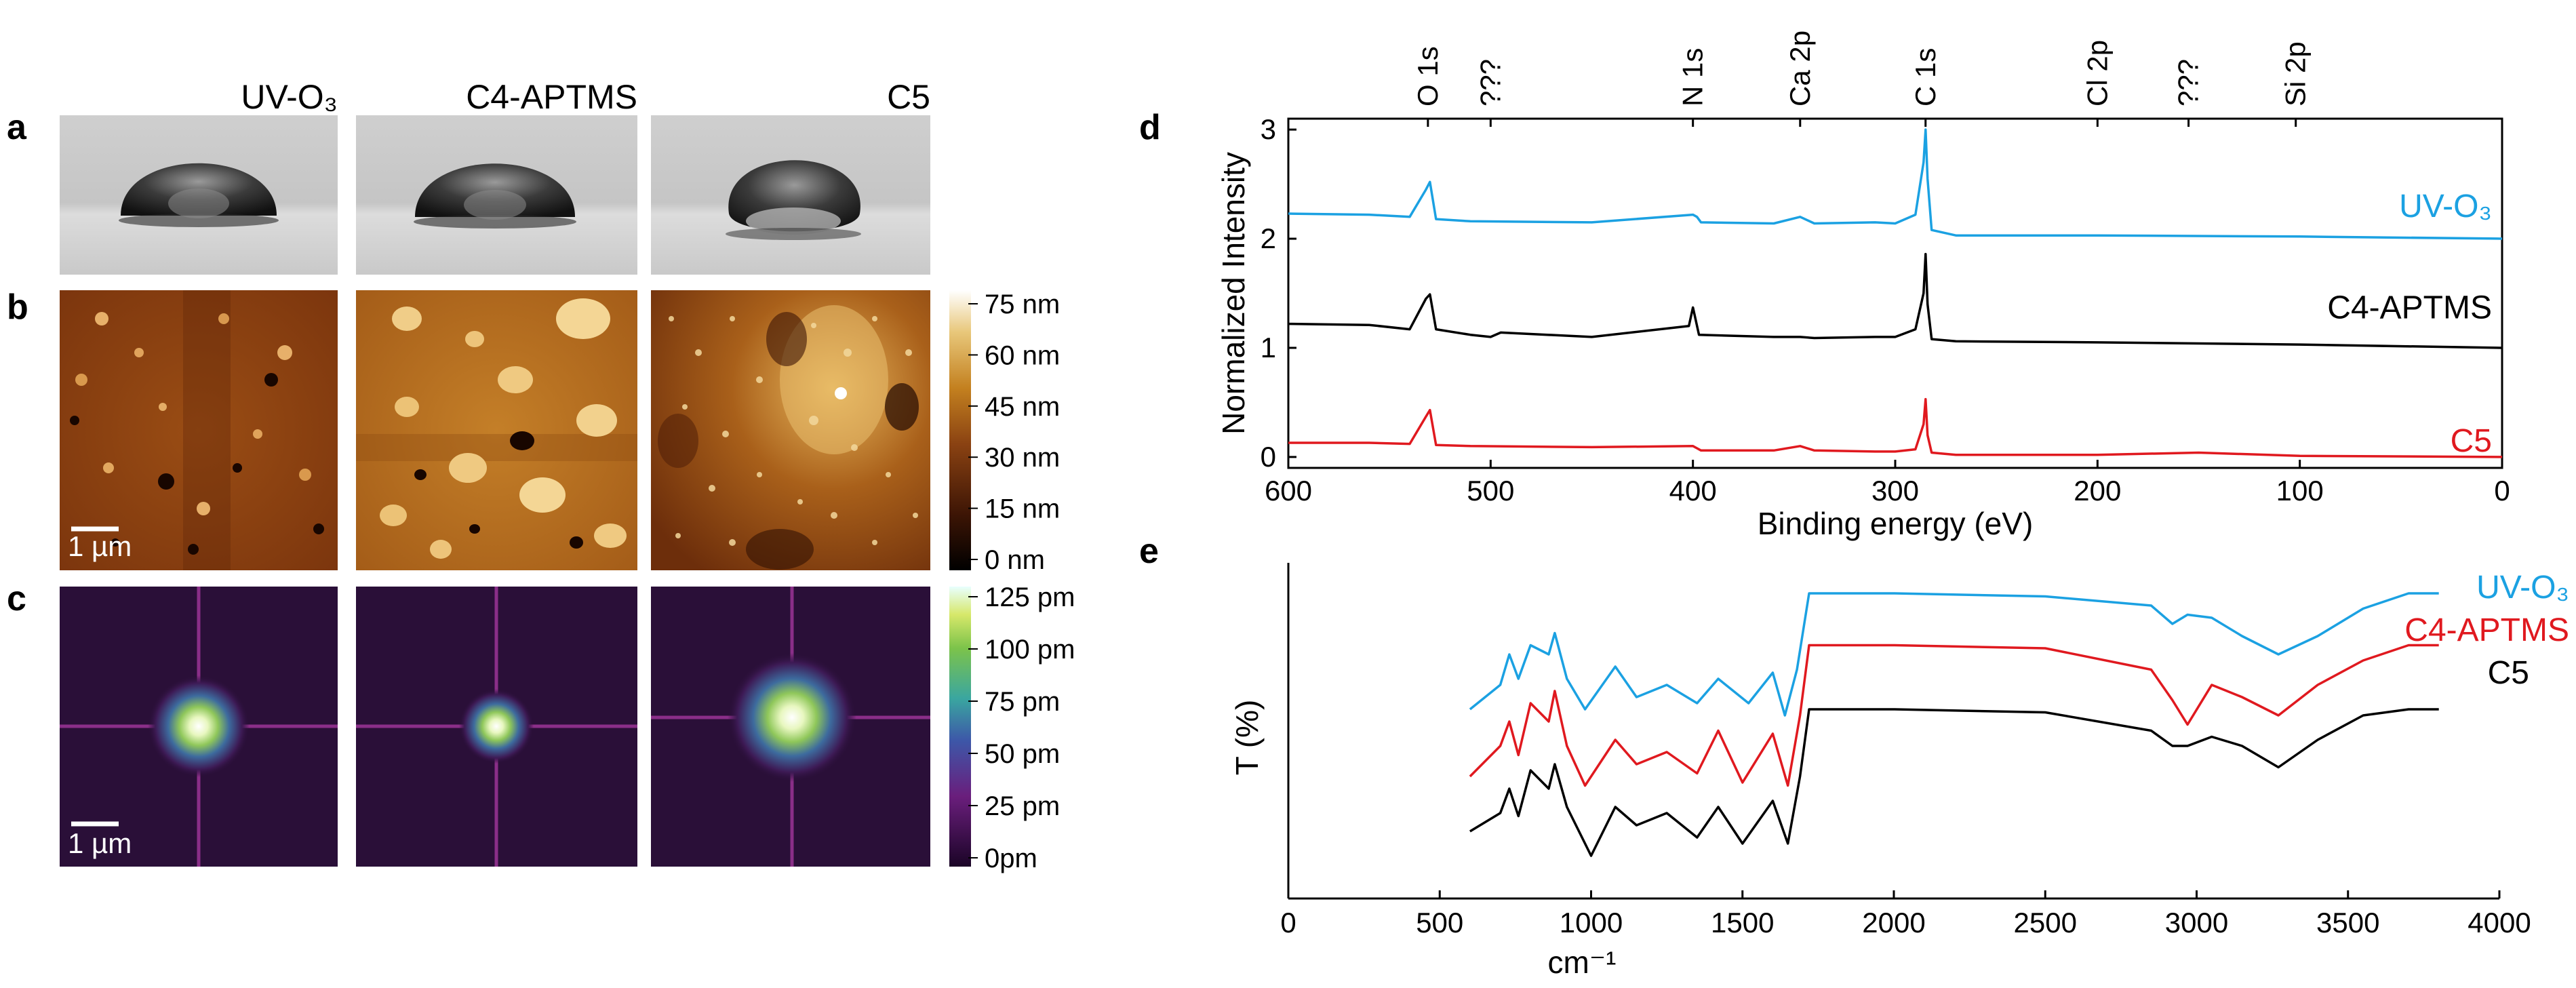 This screenshot has height=988, width=2576. What do you see at coordinates (1022, 806) in the screenshot?
I see `colorbar-label: 25 pm` at bounding box center [1022, 806].